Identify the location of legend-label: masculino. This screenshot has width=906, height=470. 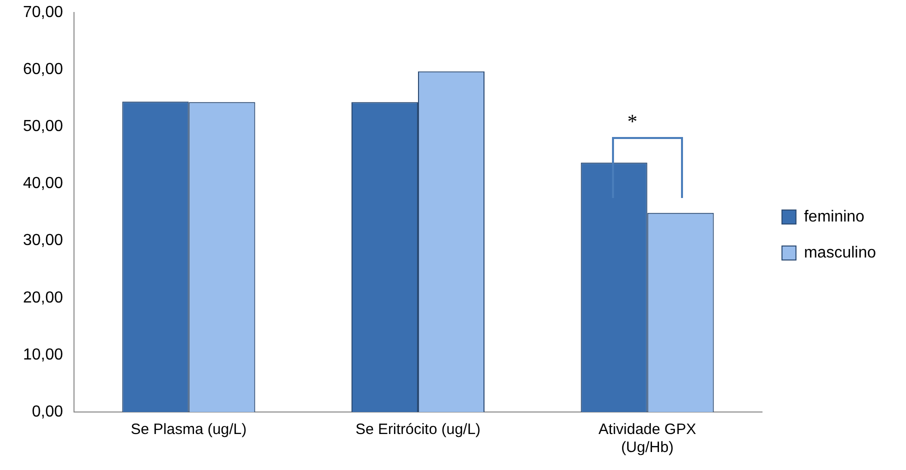
(840, 253).